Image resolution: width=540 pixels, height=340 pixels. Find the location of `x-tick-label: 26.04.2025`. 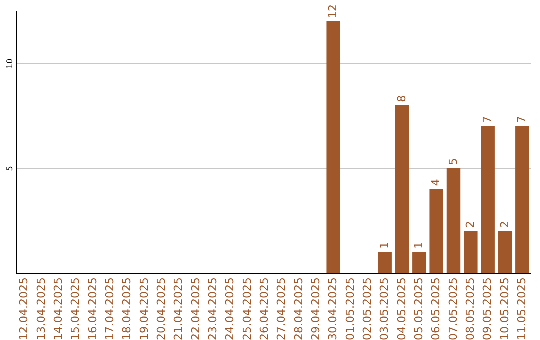

x-tick-label: 26.04.2025 is located at coordinates (264, 309).